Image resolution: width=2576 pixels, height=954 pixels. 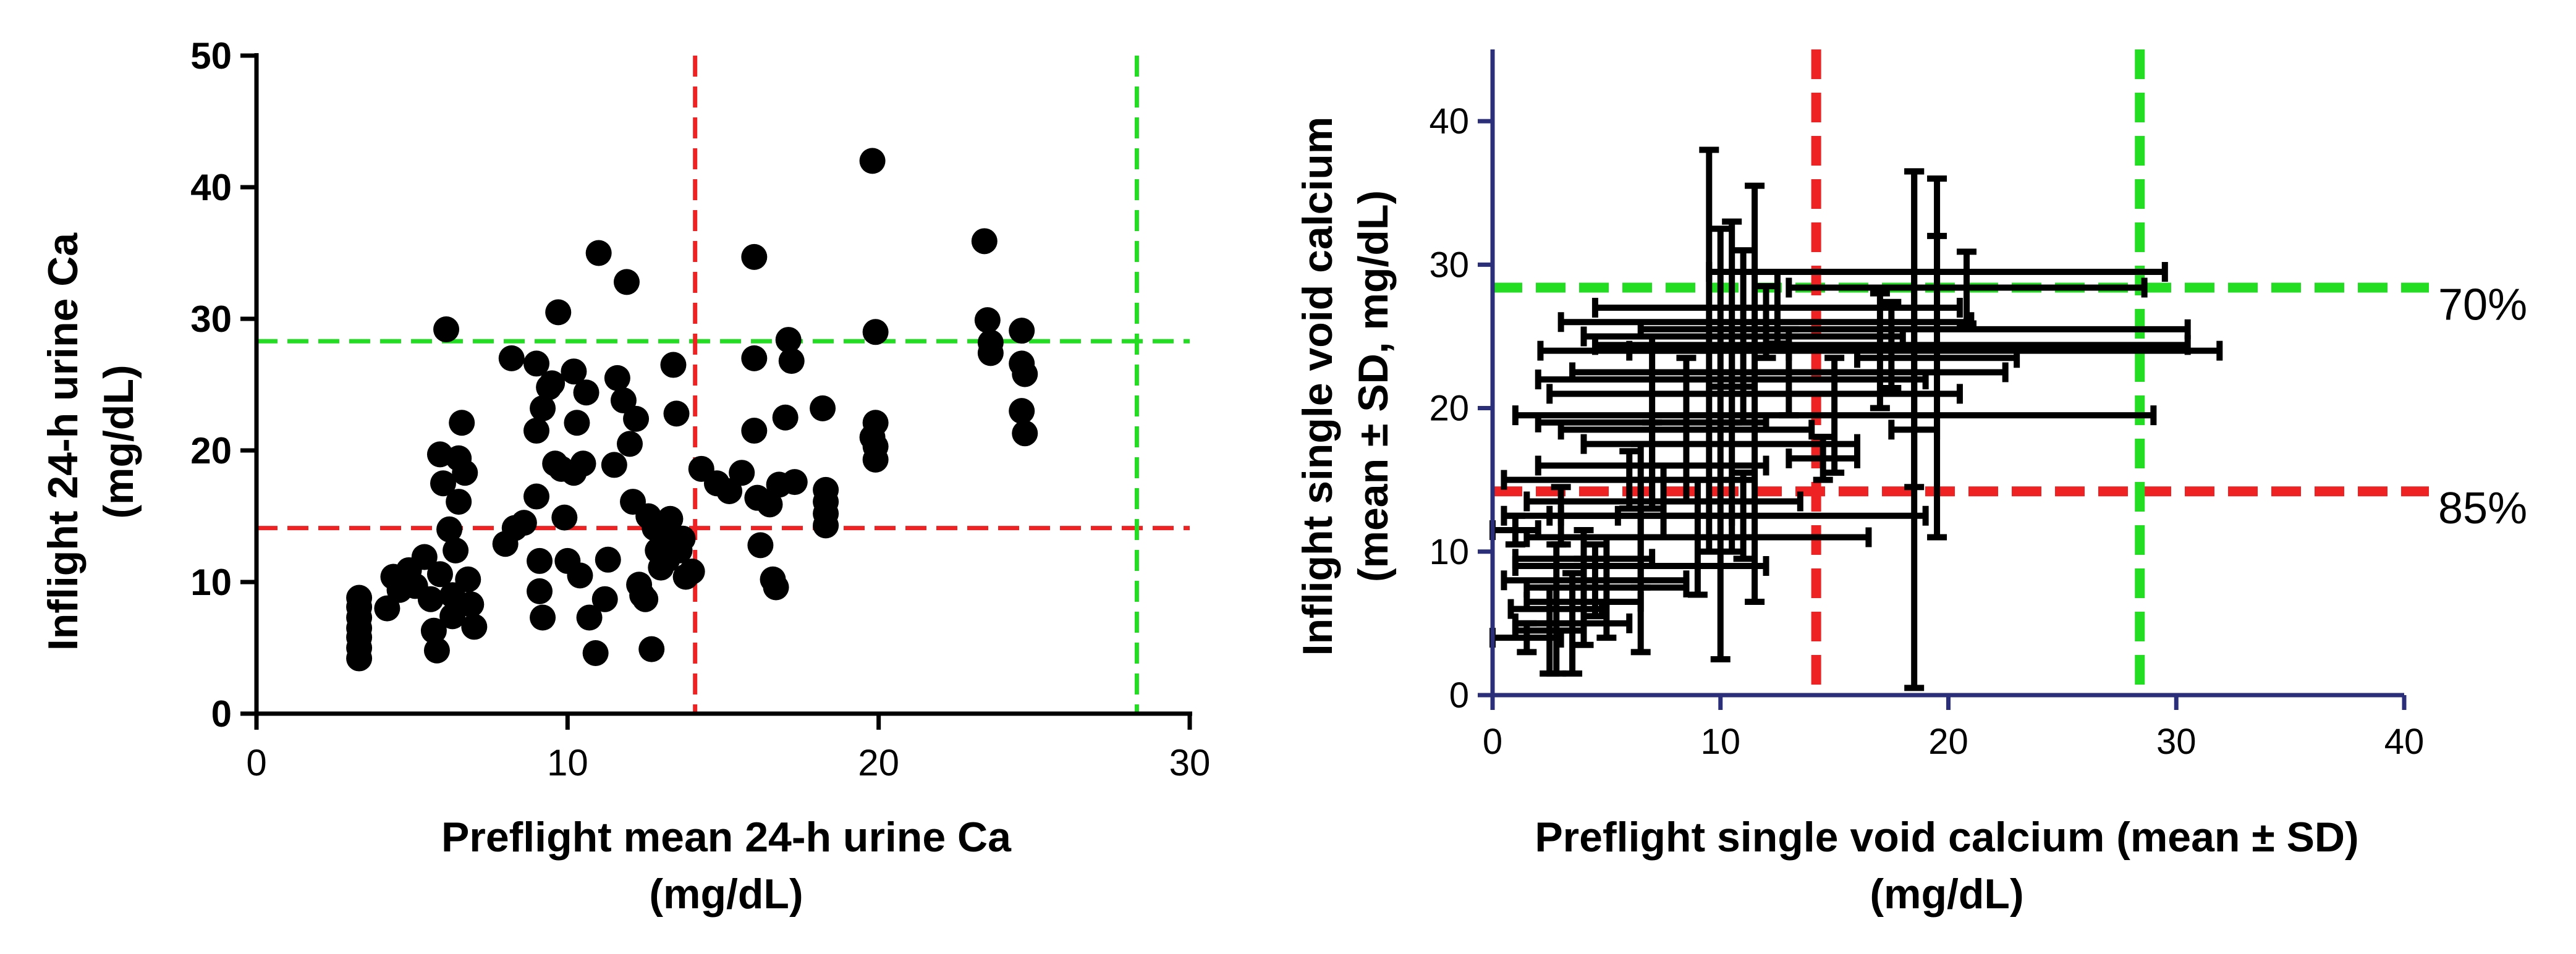 I want to click on right-y-tick-label: 10, so click(x=1449, y=552).